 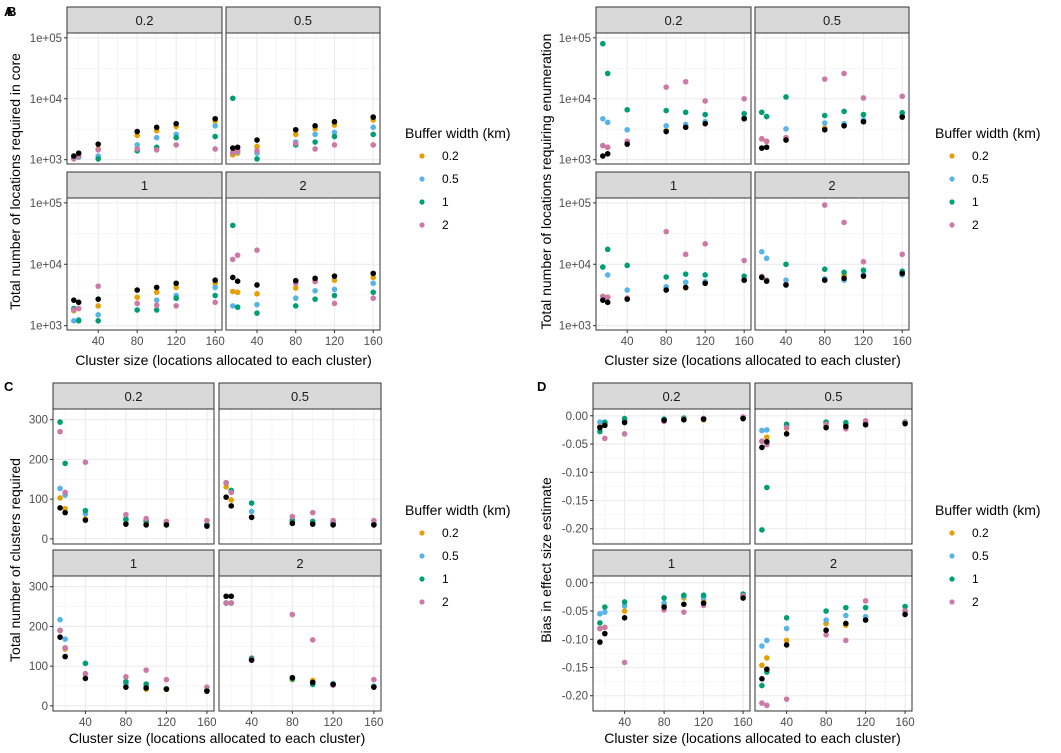 What do you see at coordinates (38, 421) in the screenshot?
I see `y-tick-label: 300` at bounding box center [38, 421].